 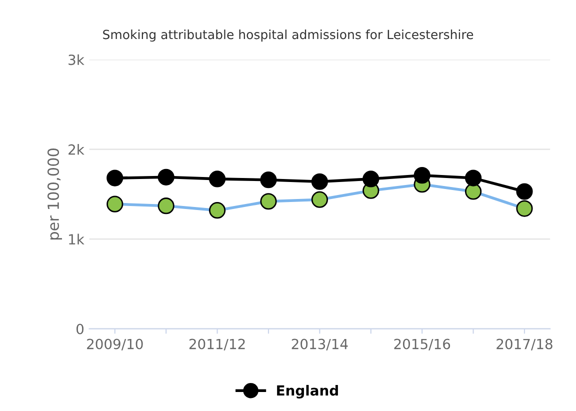 I want to click on x-tick-label: 2017/18, so click(x=524, y=344).